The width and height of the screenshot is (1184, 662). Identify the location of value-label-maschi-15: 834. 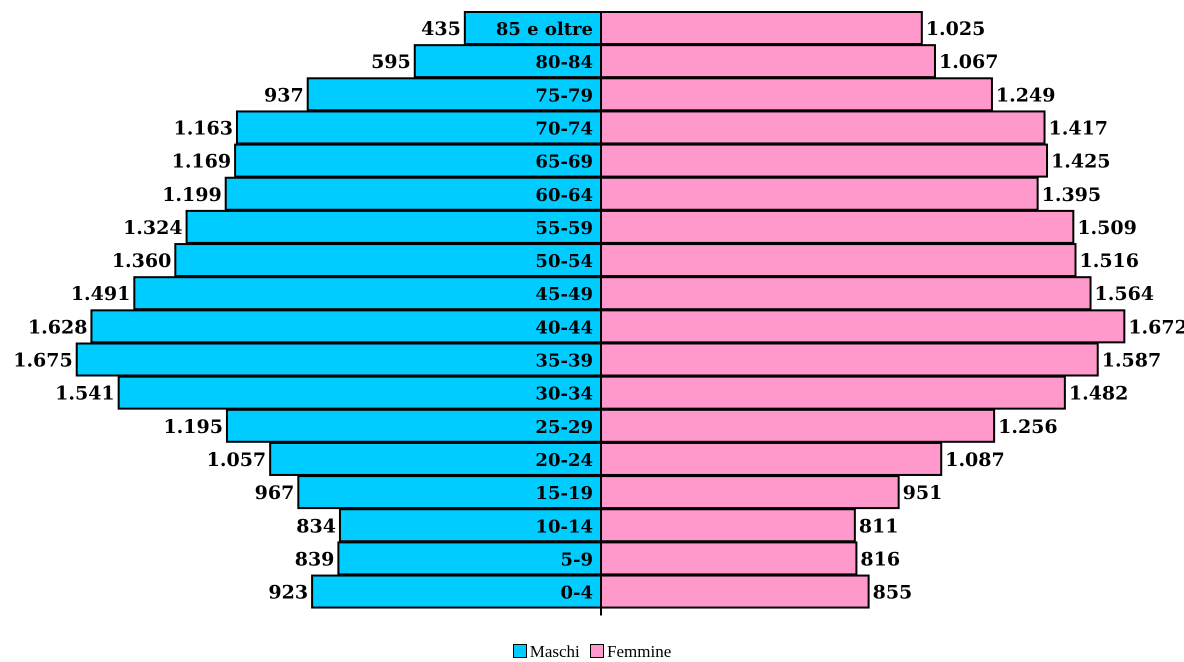
(316, 526).